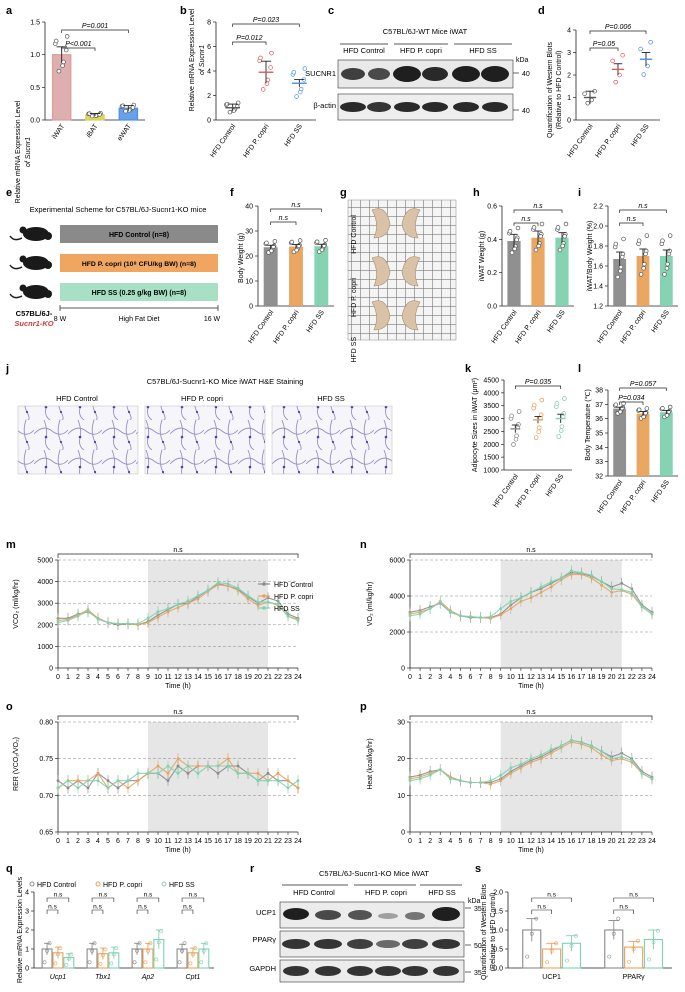  I want to click on n-x-tick-label: 1, so click(420, 677).